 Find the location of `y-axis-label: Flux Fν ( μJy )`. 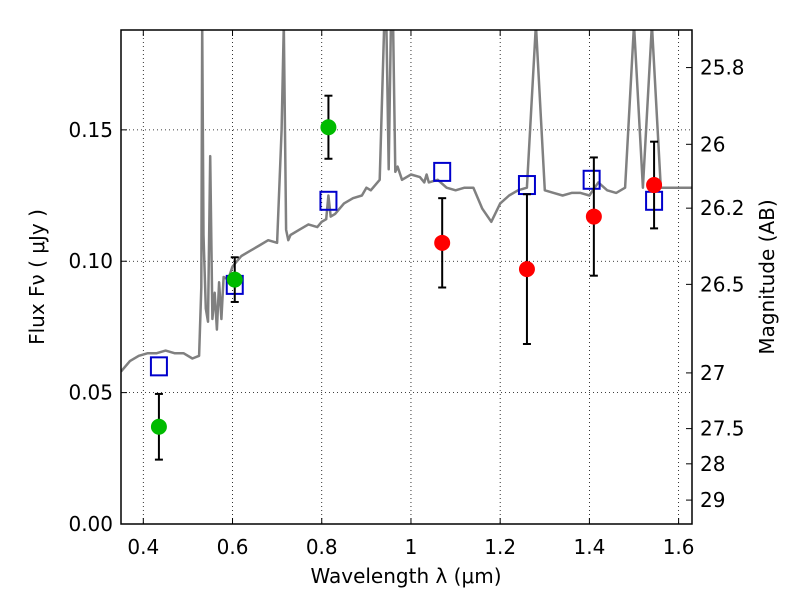

y-axis-label: Flux Fν ( μJy ) is located at coordinates (37, 277).